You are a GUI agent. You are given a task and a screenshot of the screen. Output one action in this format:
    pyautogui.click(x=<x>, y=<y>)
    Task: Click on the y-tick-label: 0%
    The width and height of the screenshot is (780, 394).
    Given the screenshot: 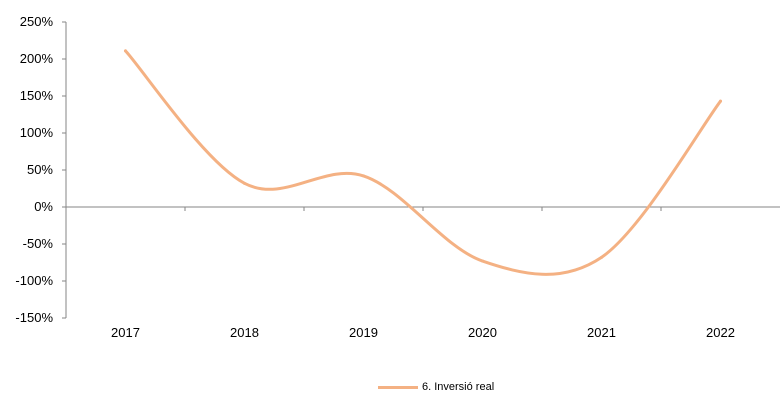 What is the action you would take?
    pyautogui.click(x=43, y=206)
    